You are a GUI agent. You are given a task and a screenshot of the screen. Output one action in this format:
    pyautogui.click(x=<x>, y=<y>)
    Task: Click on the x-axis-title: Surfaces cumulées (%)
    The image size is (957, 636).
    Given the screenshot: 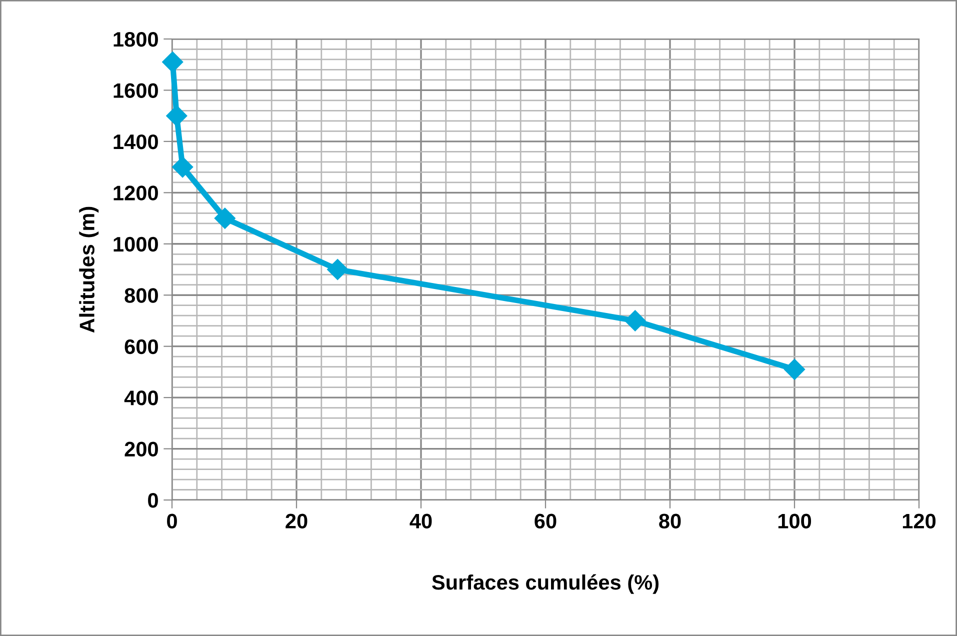 What is the action you would take?
    pyautogui.click(x=545, y=584)
    